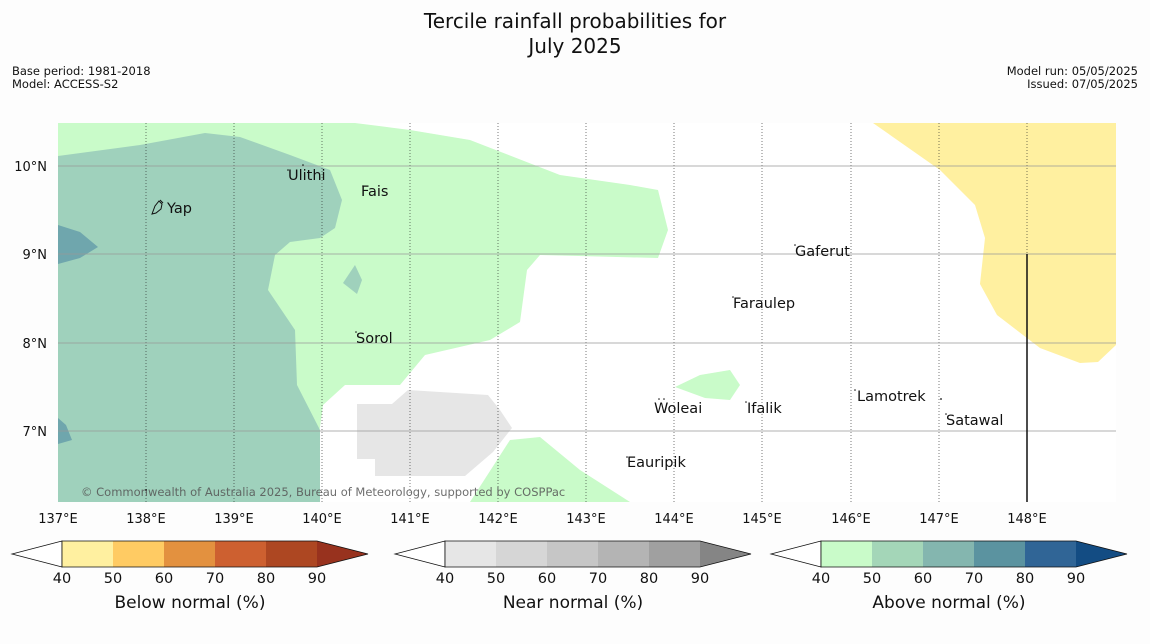 This screenshot has width=1150, height=644. I want to click on place-ulithi: Ulithi, so click(307, 176).